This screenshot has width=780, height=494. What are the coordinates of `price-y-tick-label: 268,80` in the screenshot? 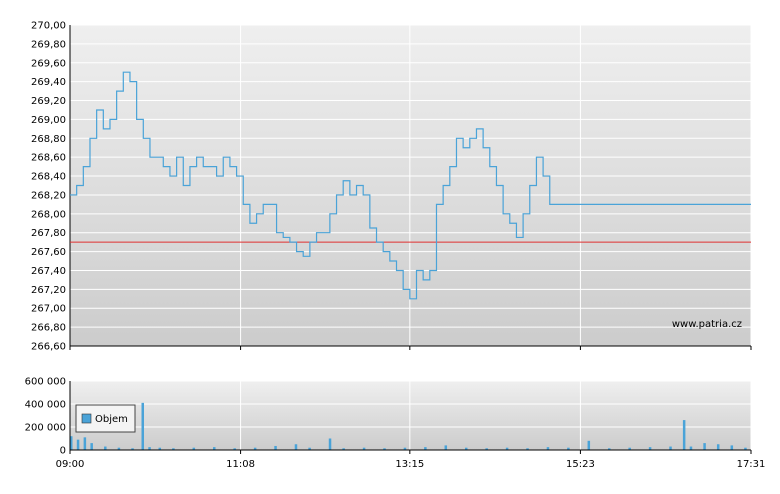 It's located at (48, 139).